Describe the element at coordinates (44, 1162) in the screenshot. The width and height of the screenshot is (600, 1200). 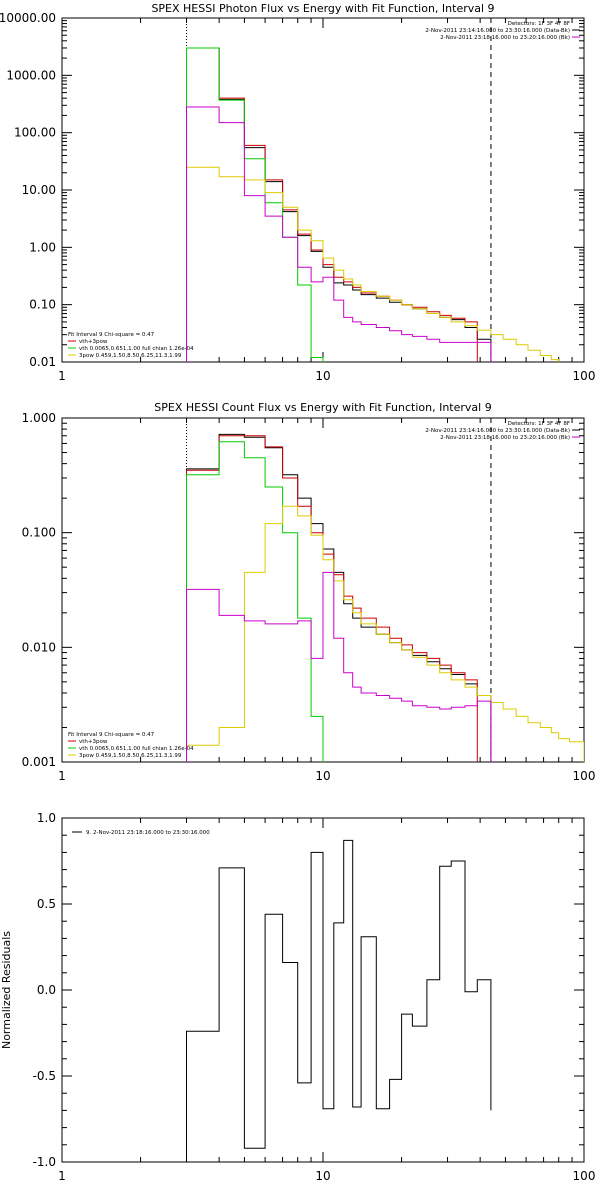
I see `y-tick-label: -1.0` at that location.